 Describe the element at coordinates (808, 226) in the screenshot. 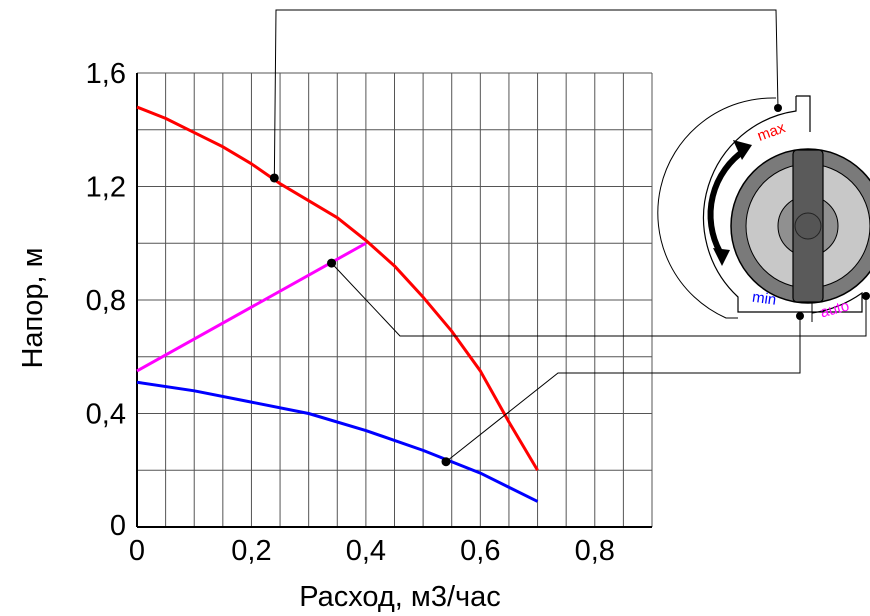

I see `knob-center-hub` at that location.